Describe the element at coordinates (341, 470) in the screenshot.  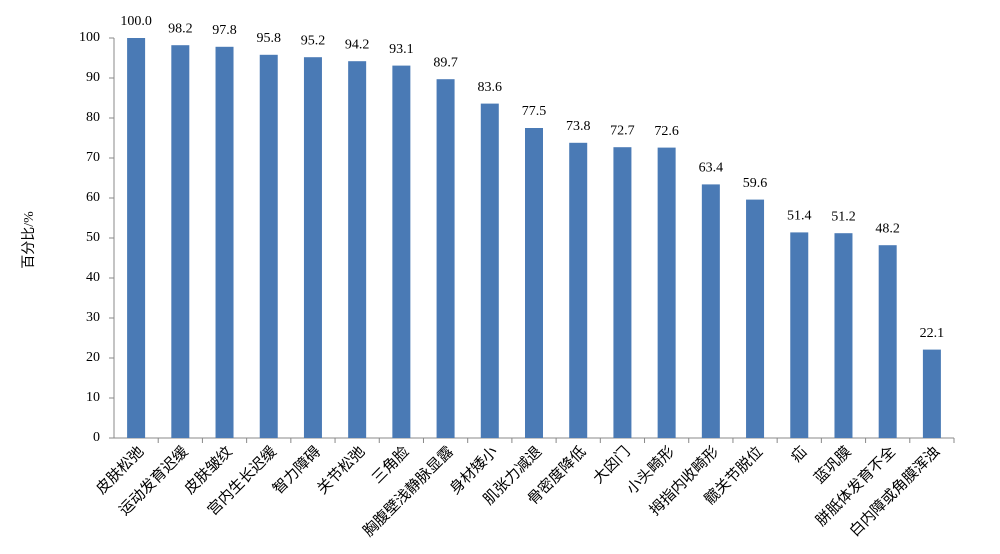
I see `x-tick-label: 关节松弛` at that location.